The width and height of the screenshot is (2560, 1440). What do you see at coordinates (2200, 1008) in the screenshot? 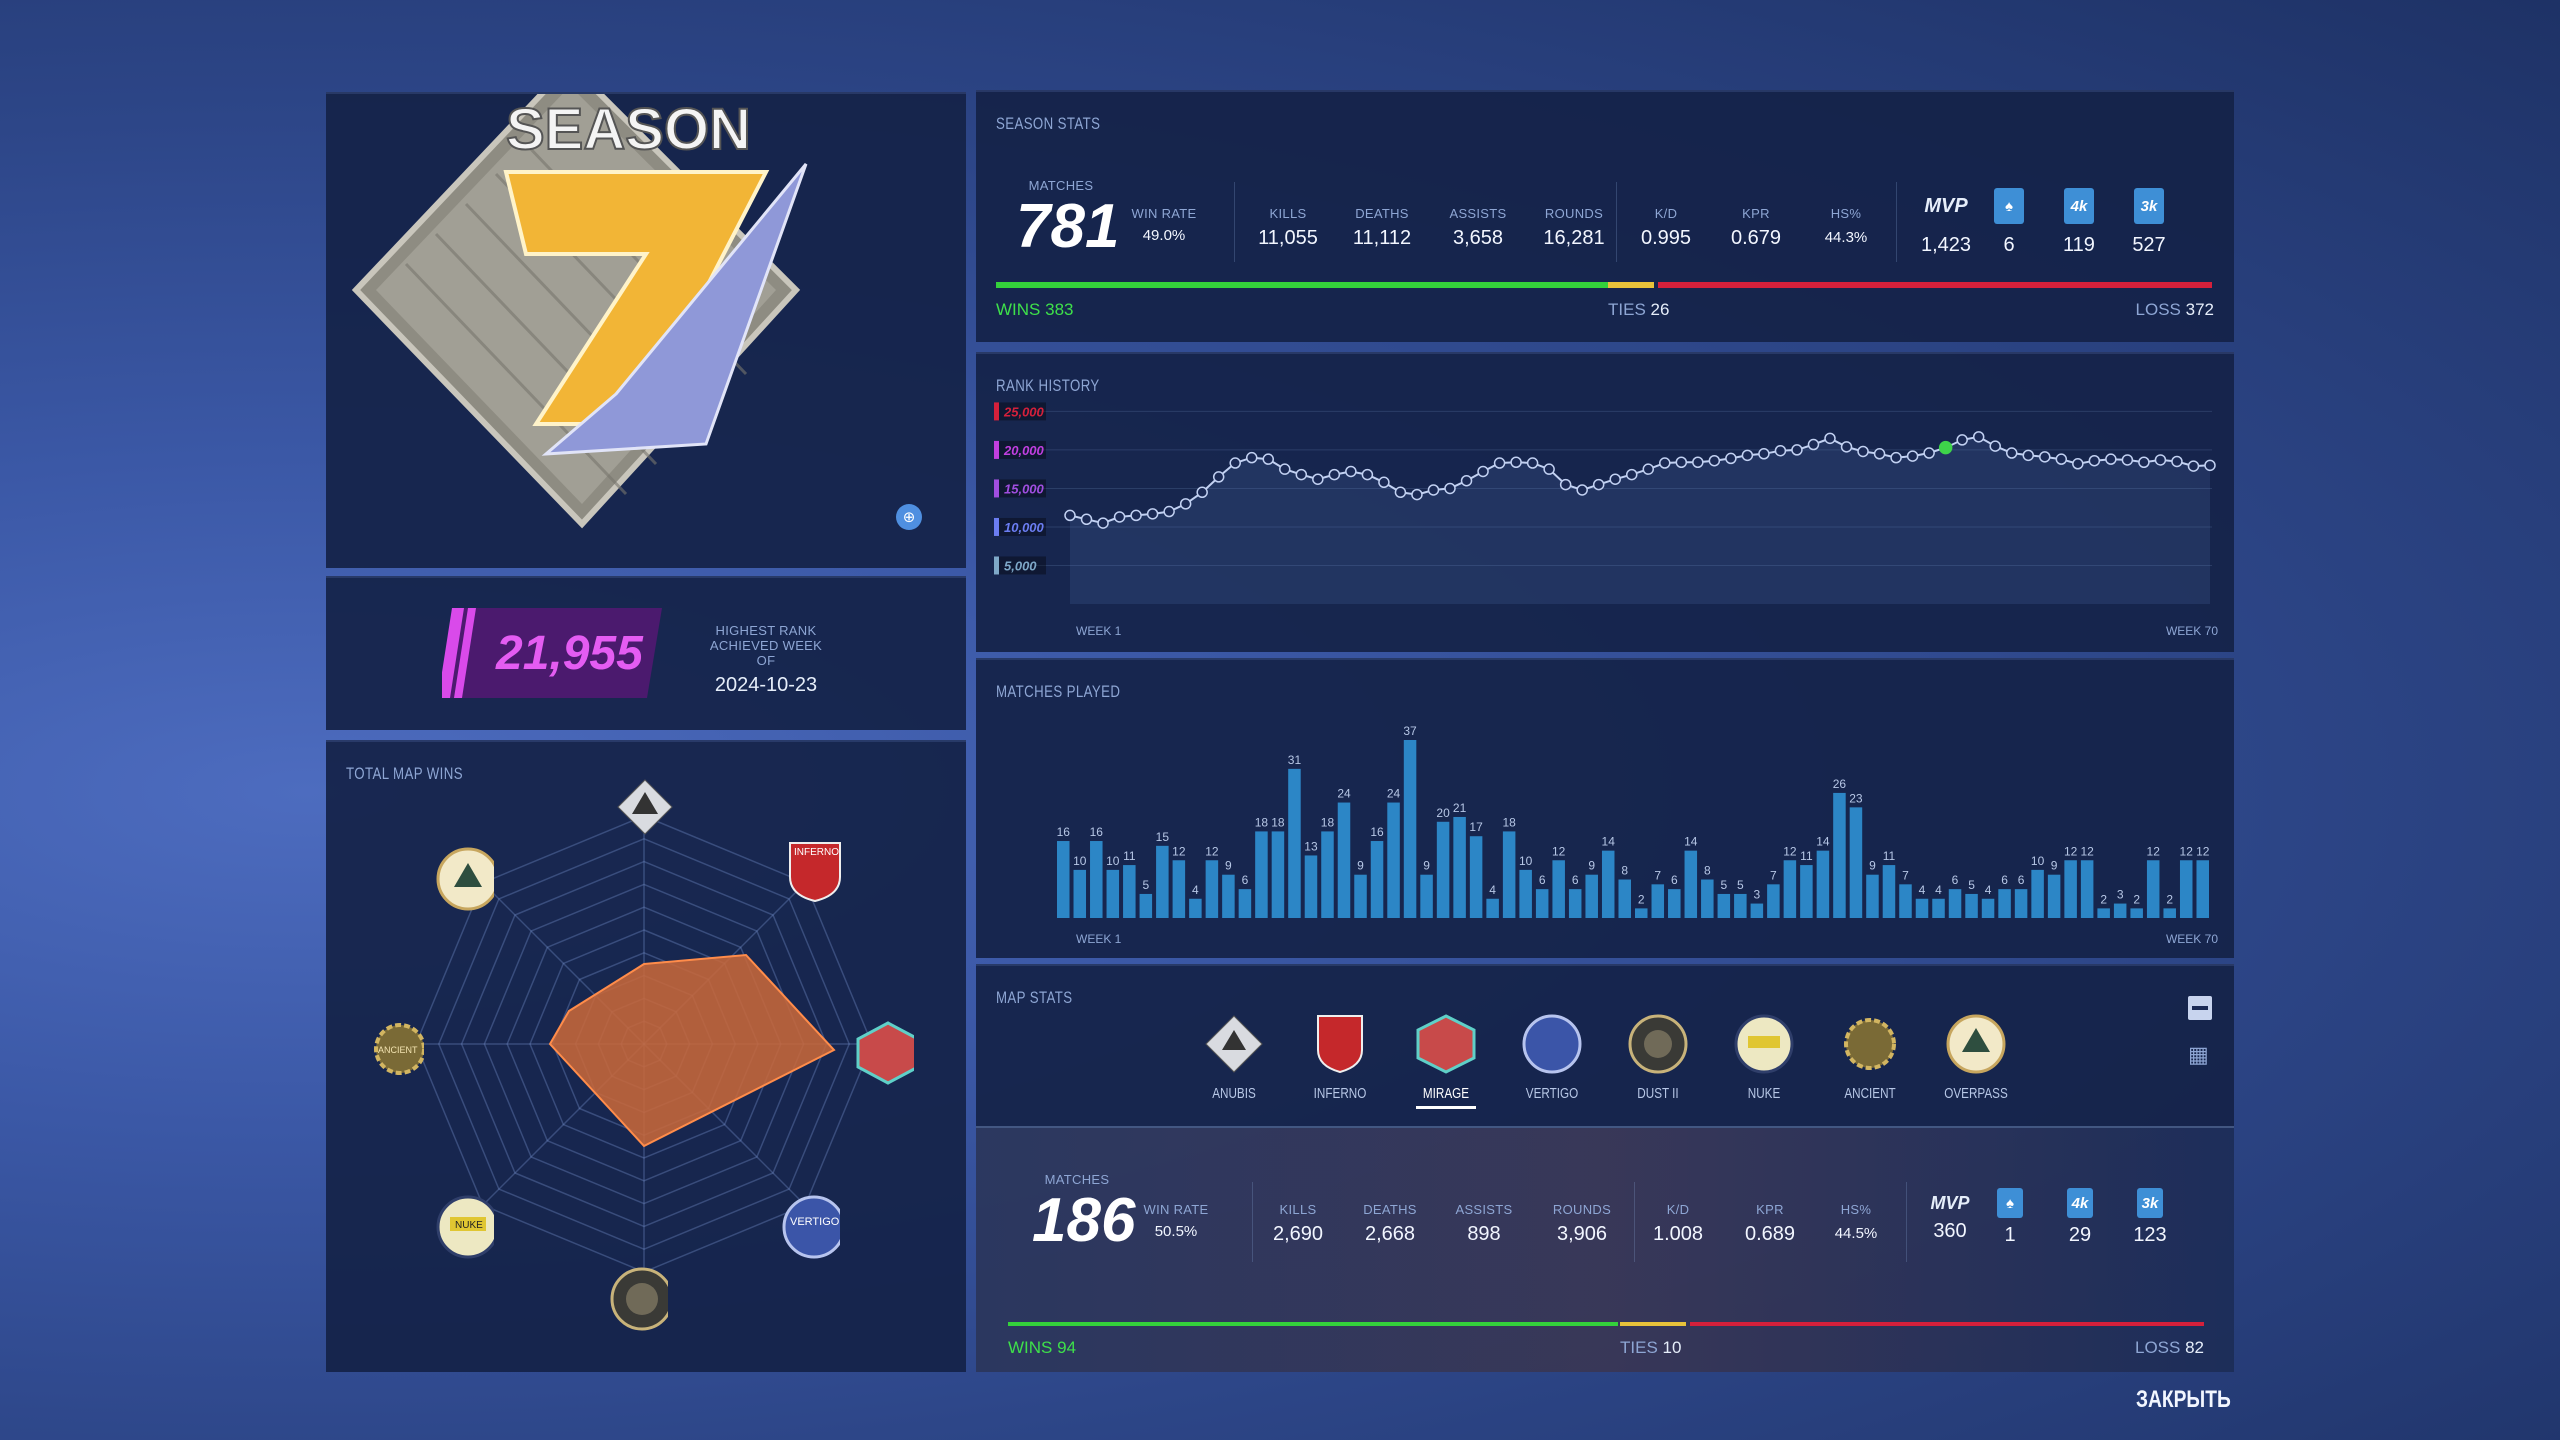
I see `list-view-button` at bounding box center [2200, 1008].